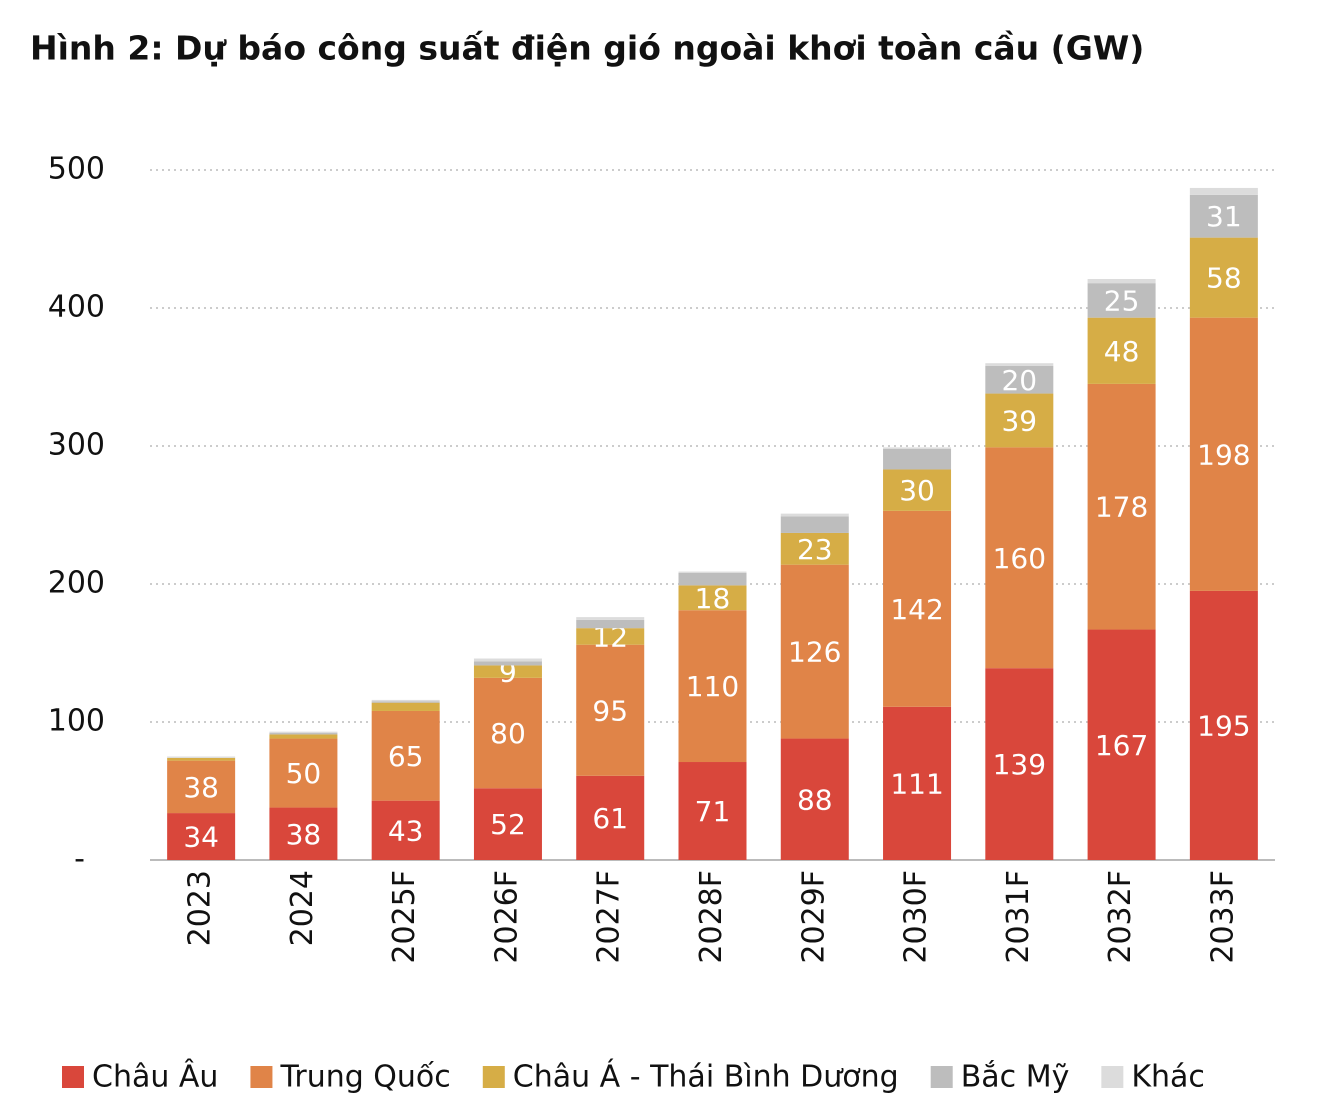 The height and width of the screenshot is (1118, 1340). I want to click on x-tick-label: 2024, so click(302, 908).